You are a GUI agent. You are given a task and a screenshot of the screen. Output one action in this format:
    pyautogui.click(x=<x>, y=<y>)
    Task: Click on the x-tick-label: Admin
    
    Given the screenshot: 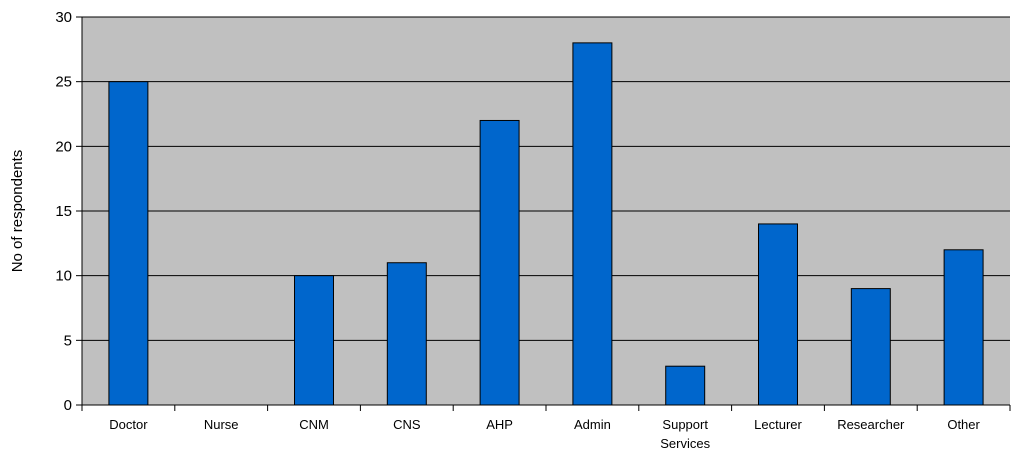 What is the action you would take?
    pyautogui.click(x=592, y=424)
    